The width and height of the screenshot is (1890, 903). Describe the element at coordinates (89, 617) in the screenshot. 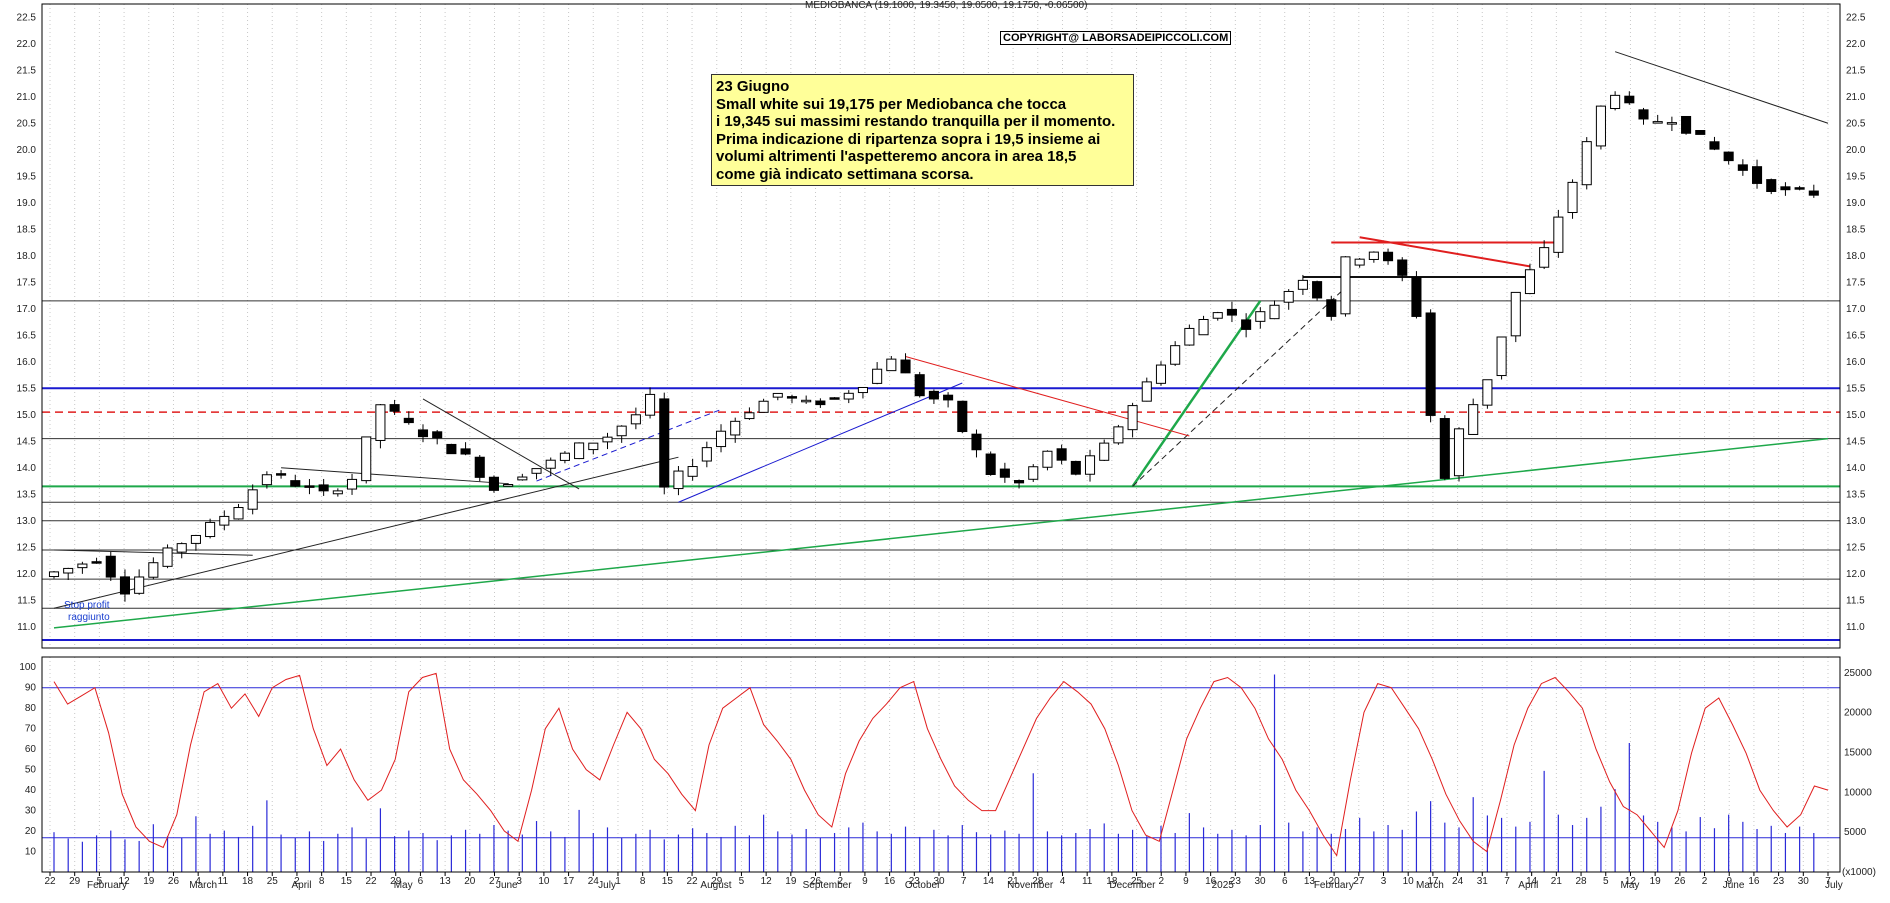

I see `stop-profit-label: raggiunto` at that location.